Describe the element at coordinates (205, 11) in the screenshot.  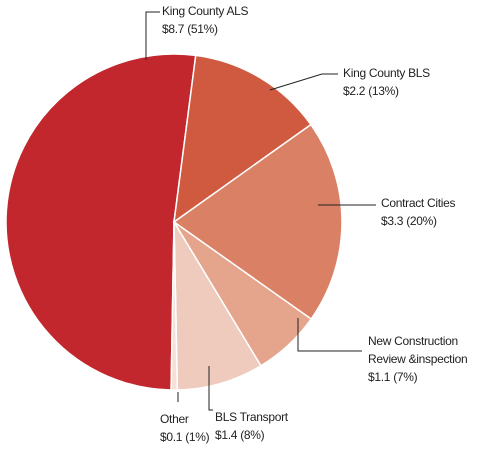
I see `category-name: King County ALS` at that location.